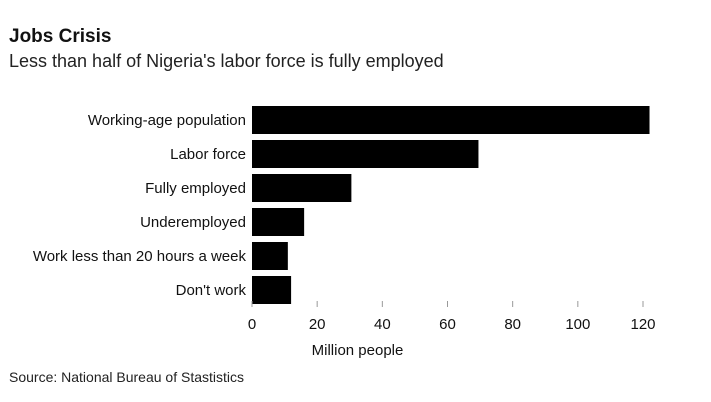 This screenshot has height=402, width=711. What do you see at coordinates (577, 324) in the screenshot?
I see `x-tick-label: 100` at bounding box center [577, 324].